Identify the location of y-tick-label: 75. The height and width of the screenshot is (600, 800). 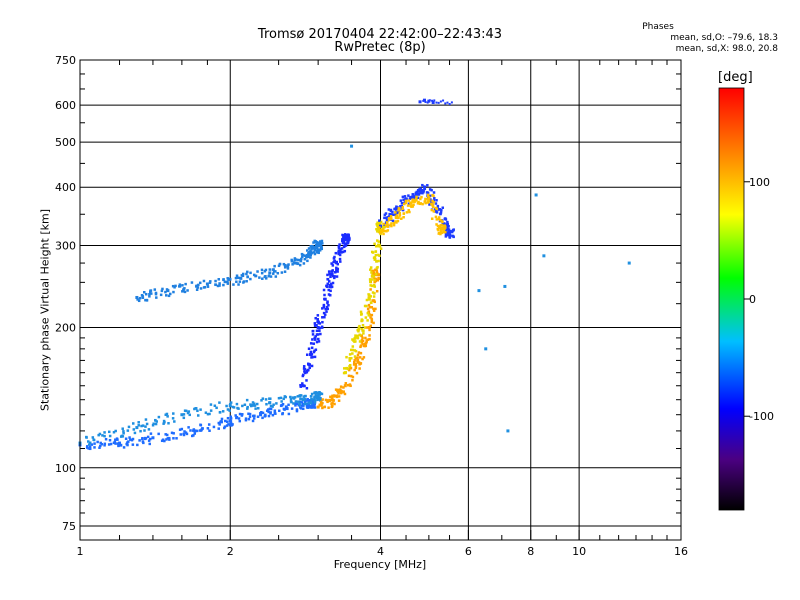
(69, 526).